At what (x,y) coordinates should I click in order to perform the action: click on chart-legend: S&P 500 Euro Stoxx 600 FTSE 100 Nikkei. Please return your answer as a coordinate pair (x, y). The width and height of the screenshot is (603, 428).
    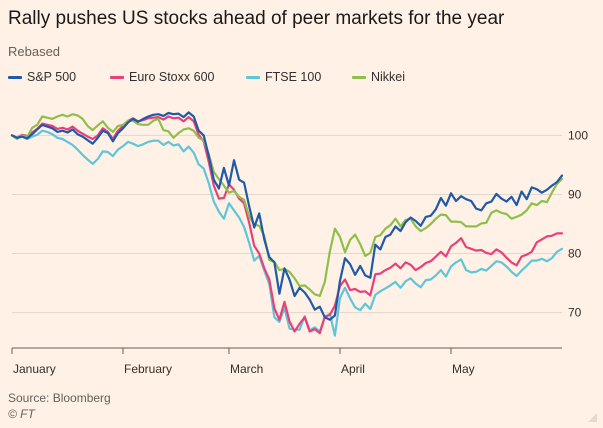
    Looking at the image, I should click on (206, 77).